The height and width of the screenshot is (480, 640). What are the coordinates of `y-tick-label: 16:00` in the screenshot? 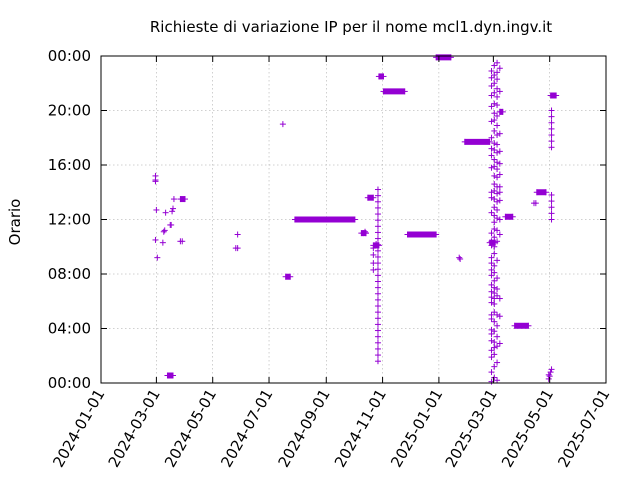 It's located at (69, 165).